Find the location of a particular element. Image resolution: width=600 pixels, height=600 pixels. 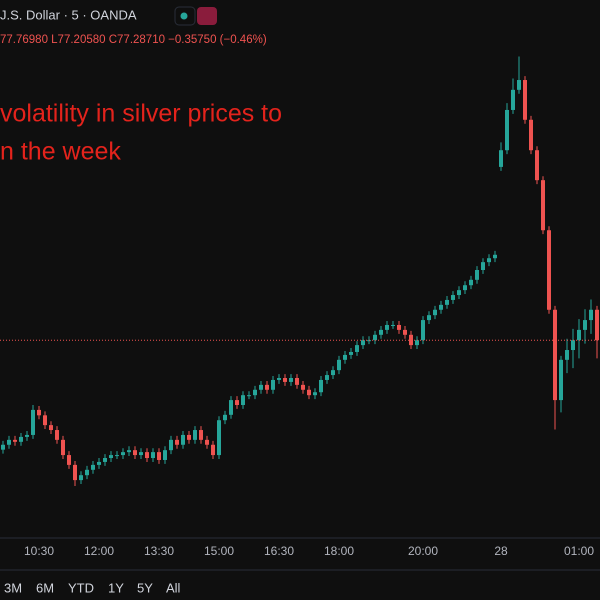

headline: n the week is located at coordinates (60, 152).